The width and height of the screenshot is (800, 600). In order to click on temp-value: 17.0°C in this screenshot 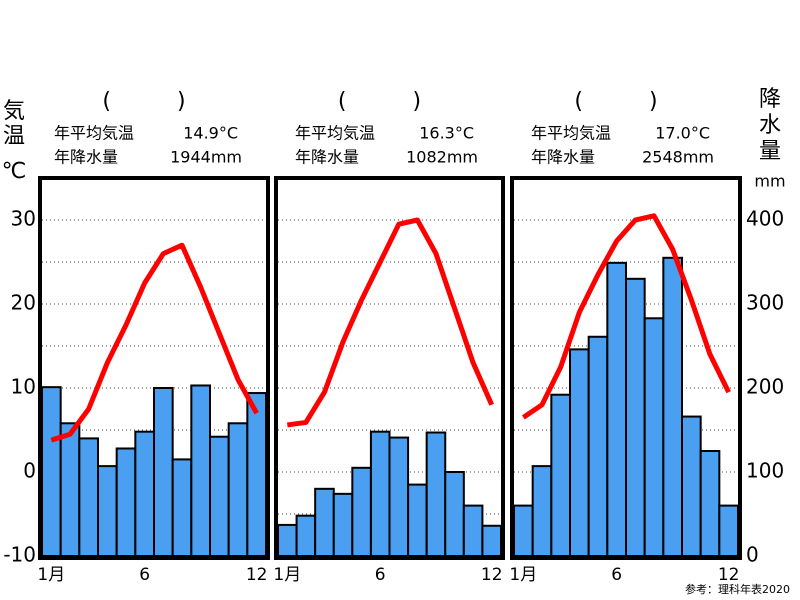, I will do `click(682, 133)`.